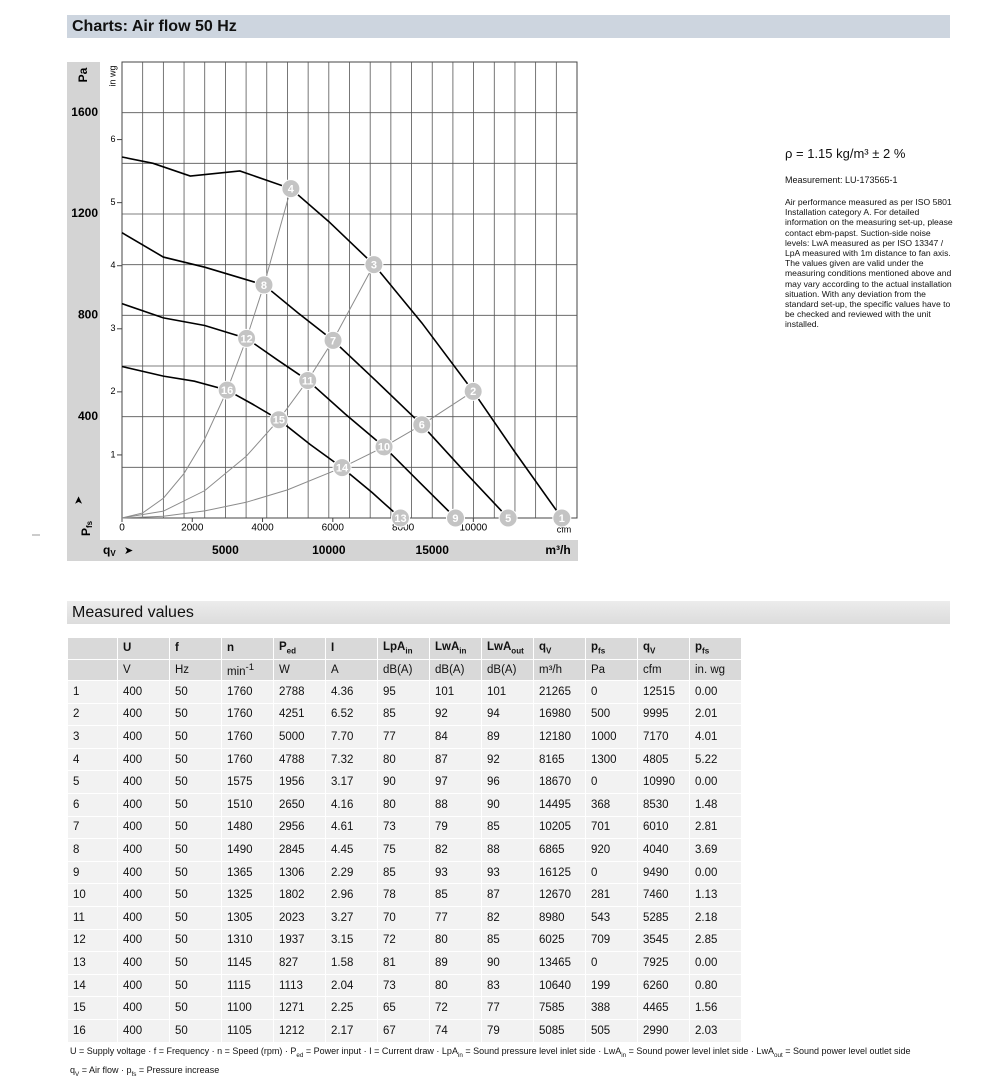 This screenshot has width=1000, height=1088. I want to click on y-tick-label: 1600, so click(84, 112).